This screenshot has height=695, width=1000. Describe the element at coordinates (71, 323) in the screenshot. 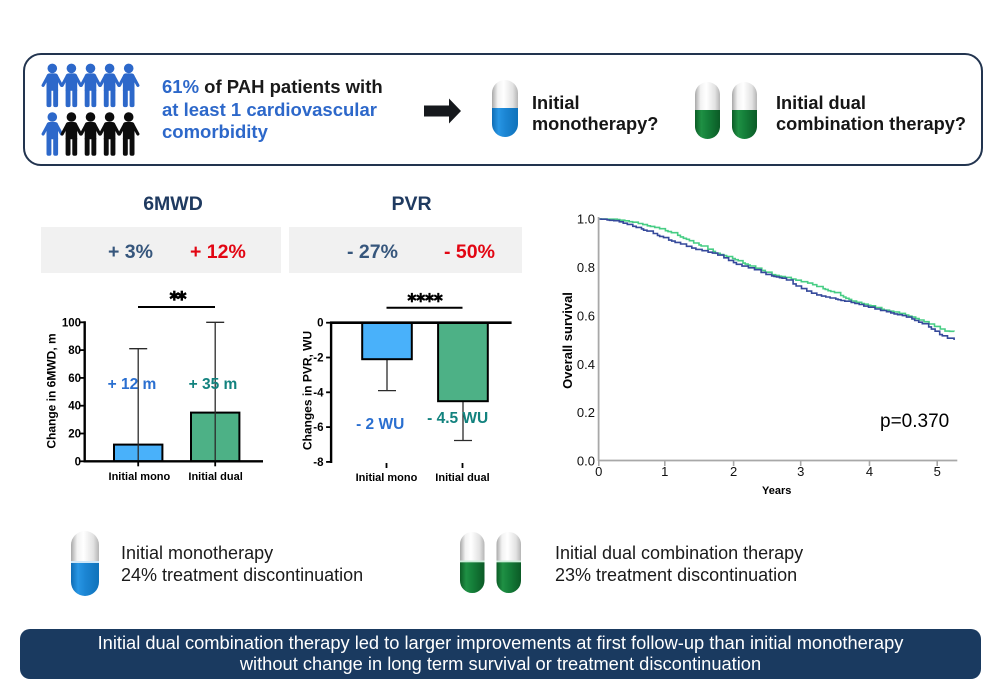

I see `svg-text: 100` at that location.